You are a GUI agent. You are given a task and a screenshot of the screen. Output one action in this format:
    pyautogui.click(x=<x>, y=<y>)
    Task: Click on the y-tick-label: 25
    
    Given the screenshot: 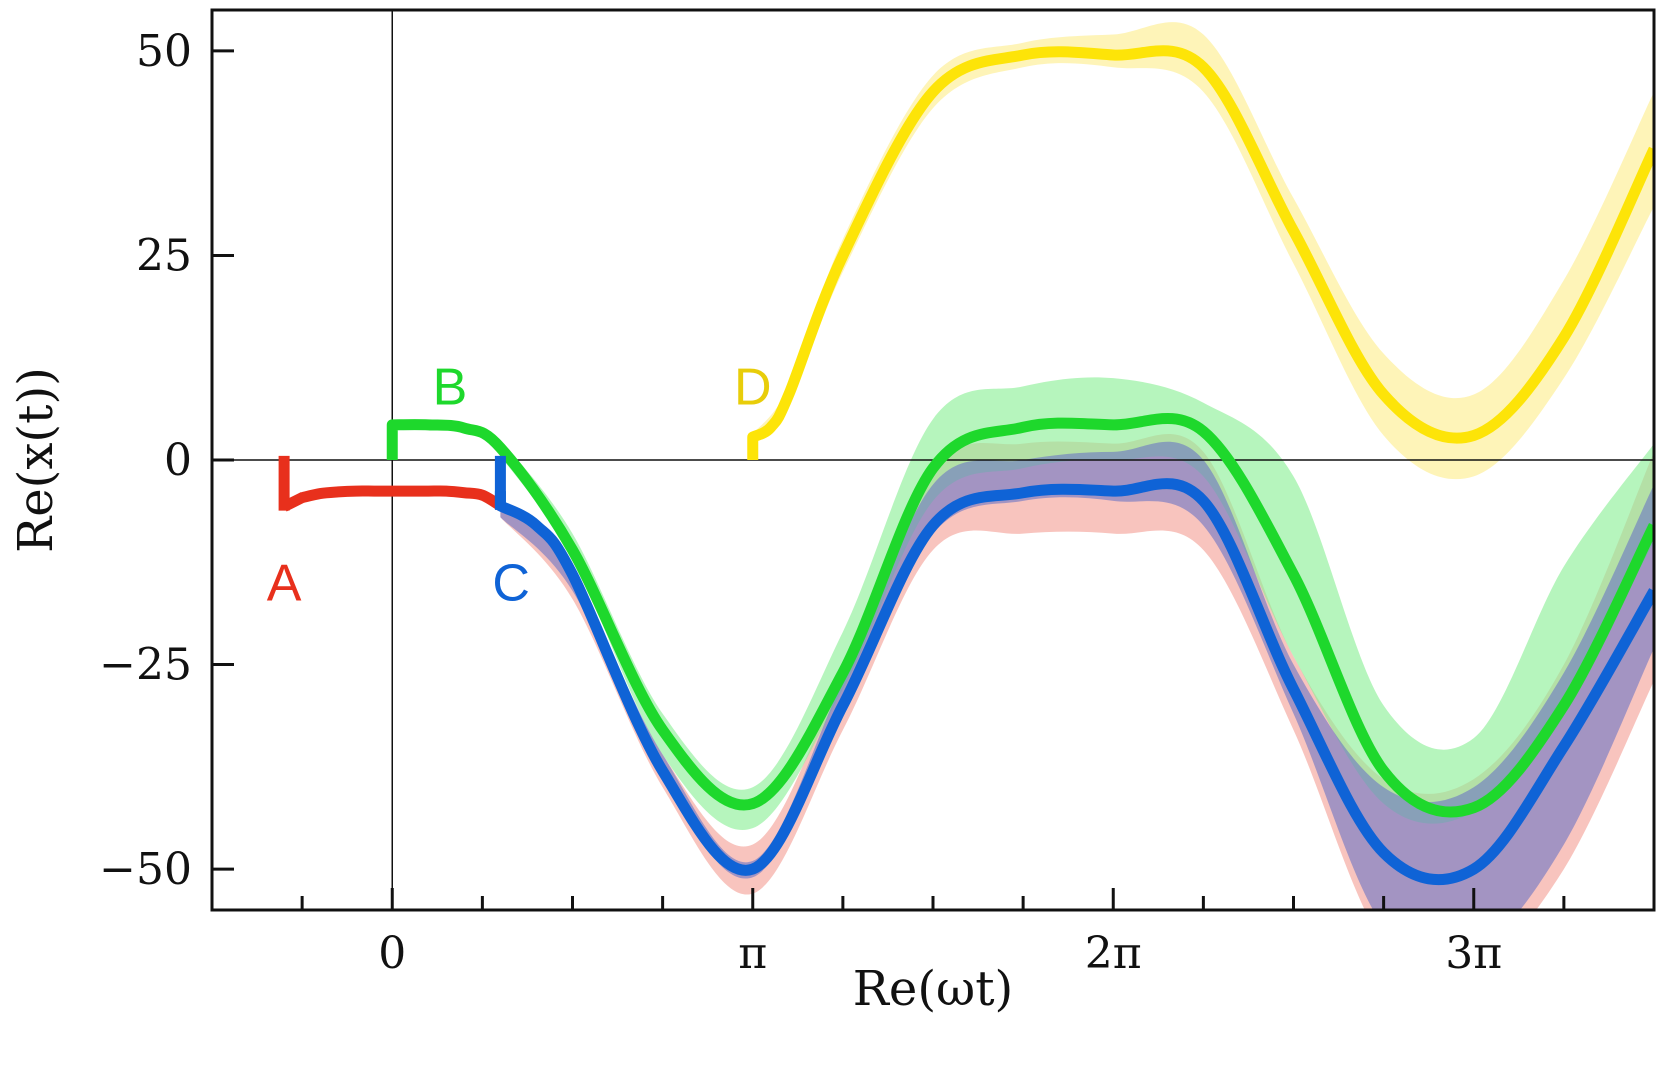 What is the action you would take?
    pyautogui.click(x=164, y=255)
    